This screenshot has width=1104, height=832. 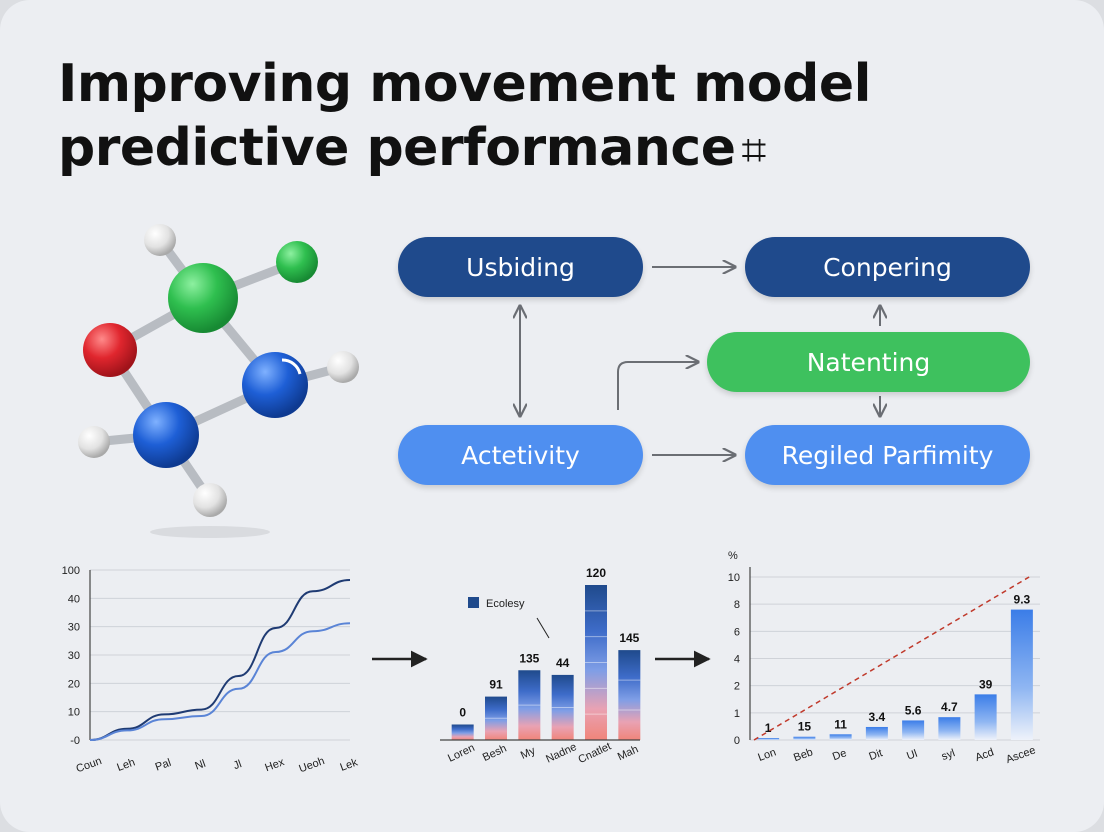 What do you see at coordinates (210, 532) in the screenshot?
I see `molecule-shadow` at bounding box center [210, 532].